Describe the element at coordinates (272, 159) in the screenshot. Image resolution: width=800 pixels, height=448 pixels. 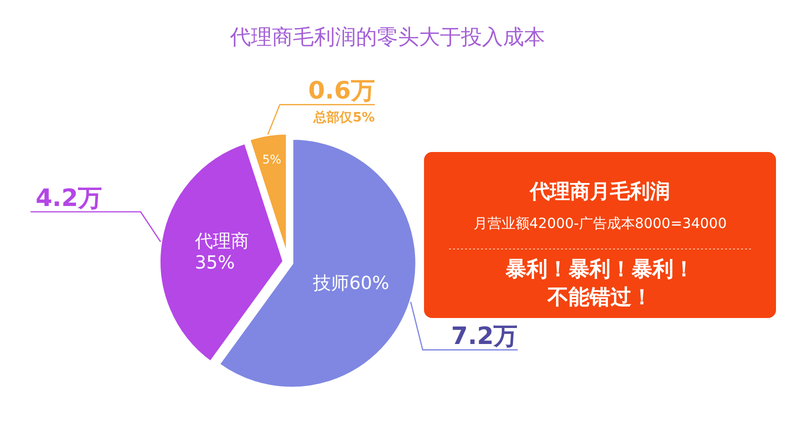
I see `data-label: 5%` at that location.